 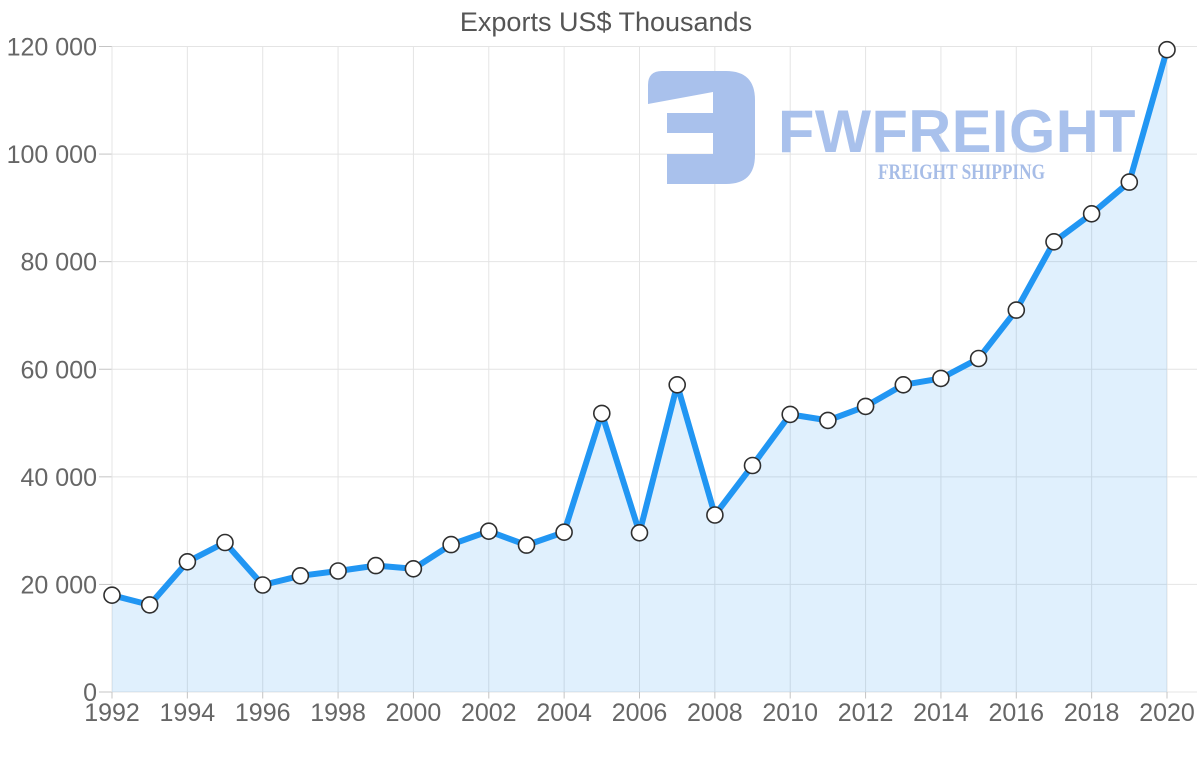 I want to click on x-axis-label: 2020, so click(x=1167, y=713).